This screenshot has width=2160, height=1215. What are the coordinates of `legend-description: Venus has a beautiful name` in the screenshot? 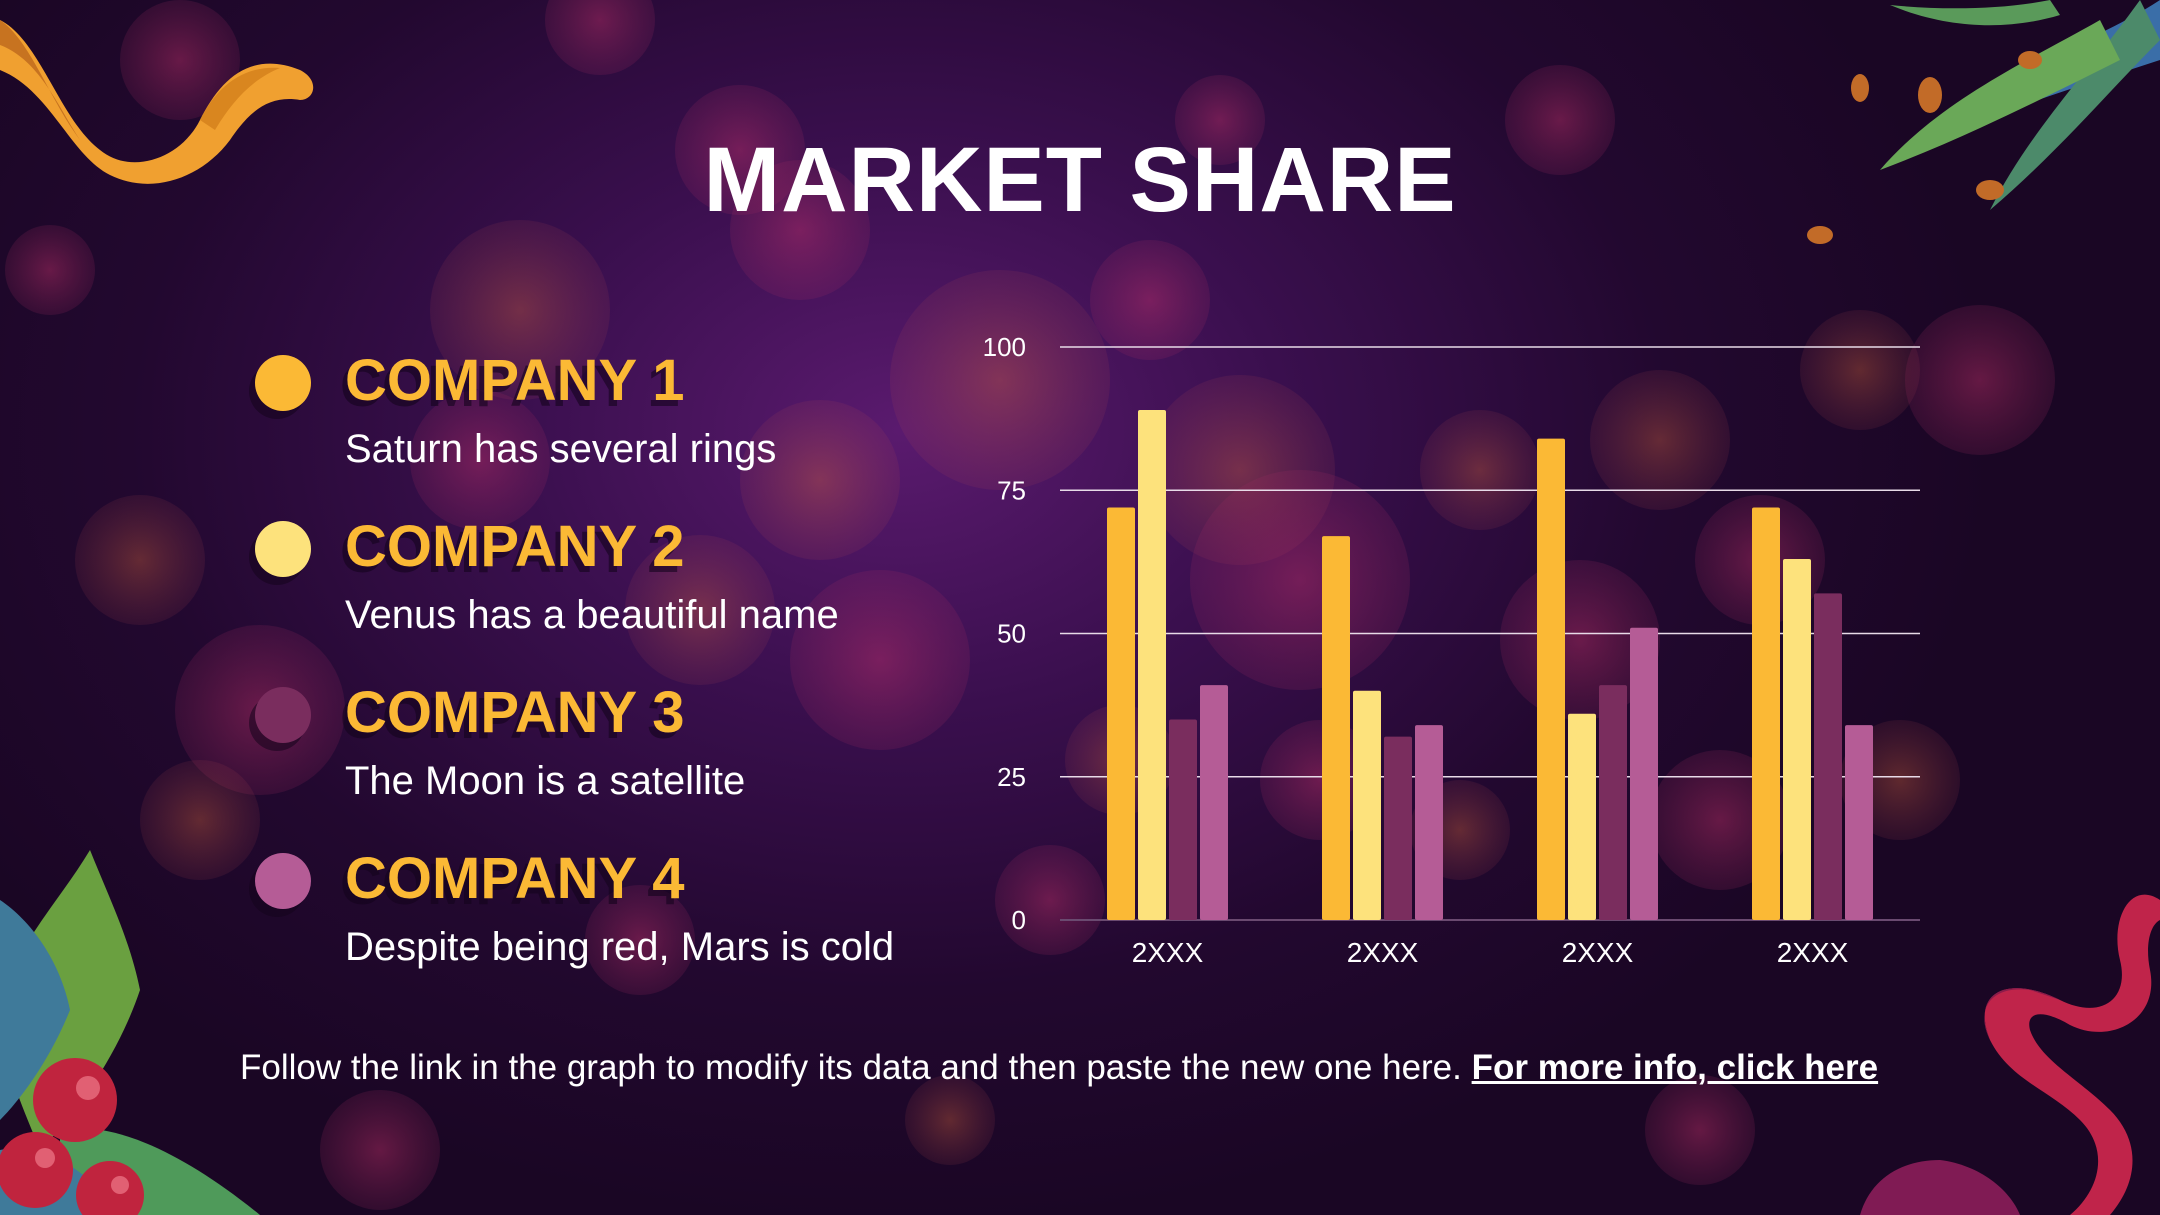 It's located at (592, 615).